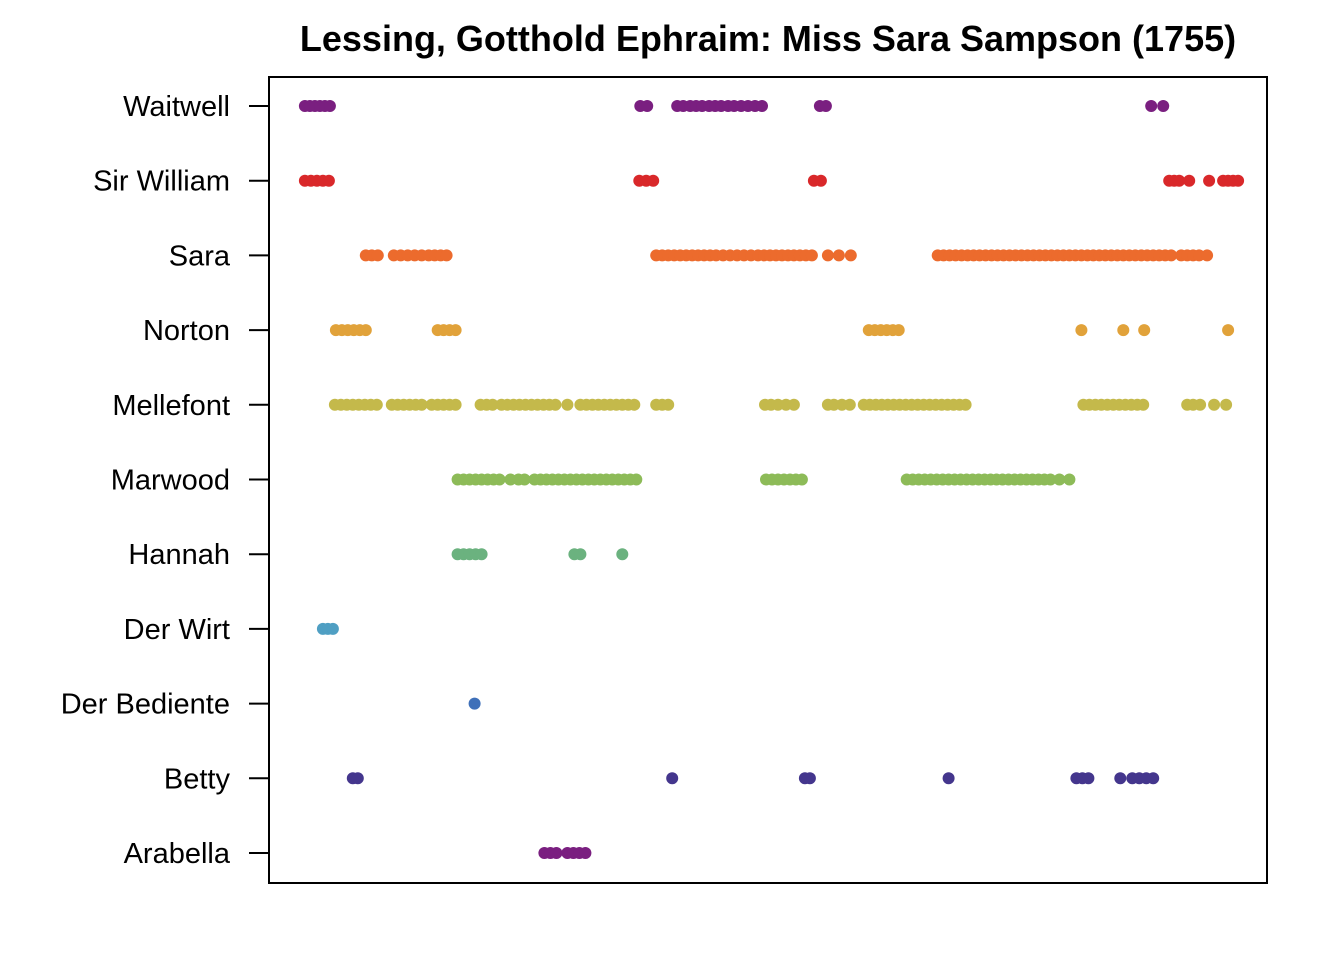 This screenshot has height=960, width=1344. What do you see at coordinates (161, 182) in the screenshot?
I see `y-tick-label: Sir William` at bounding box center [161, 182].